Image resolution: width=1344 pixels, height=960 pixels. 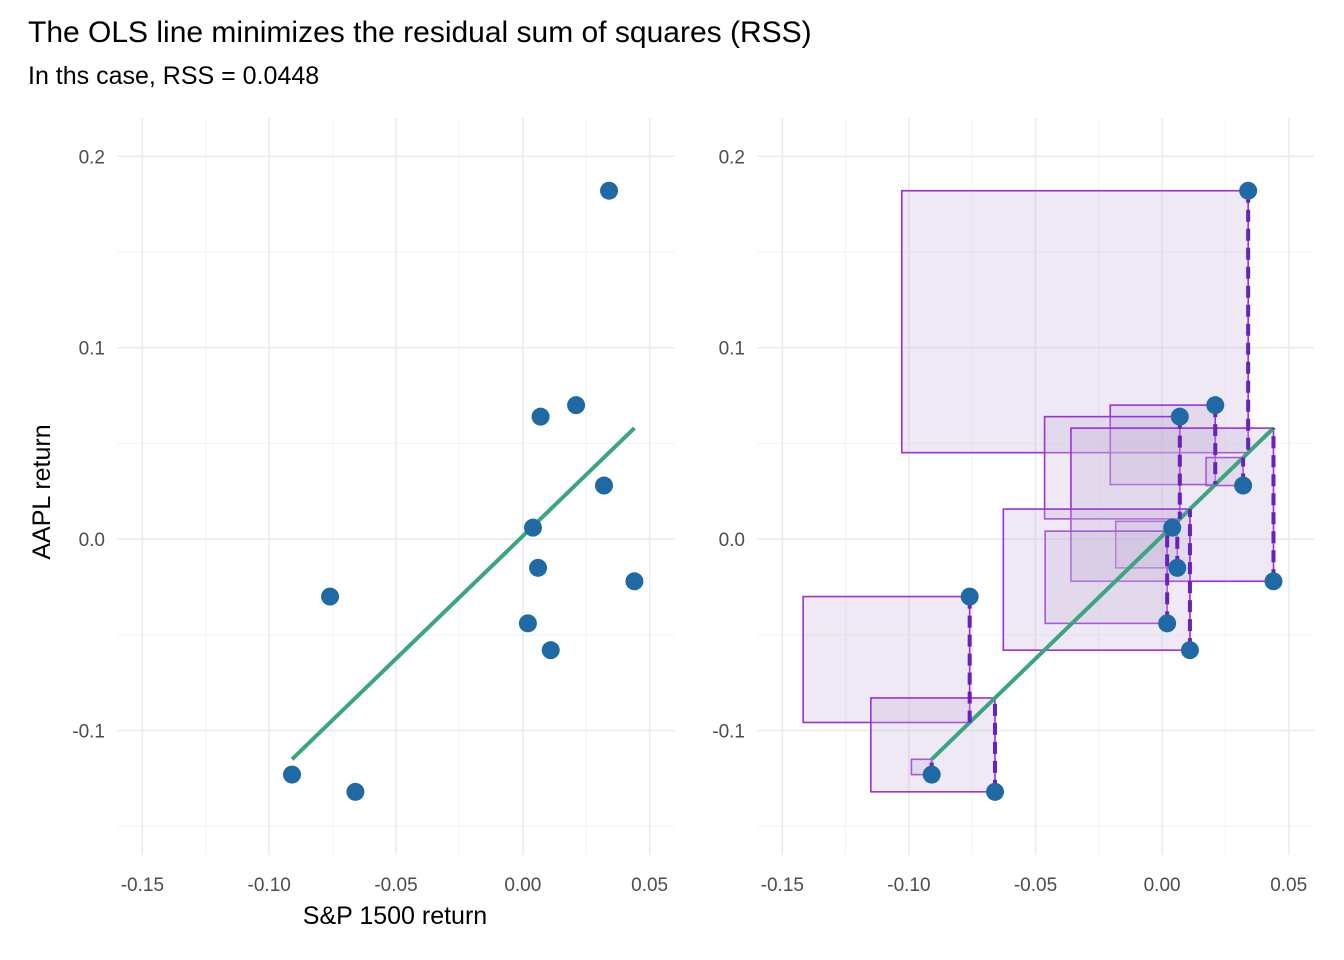 I want to click on left-x-tick-label: -0.15, so click(x=142, y=885).